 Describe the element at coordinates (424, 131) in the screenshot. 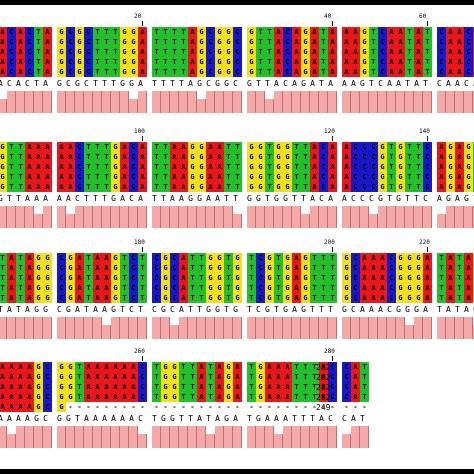

I see `ruler-position-label: 140` at that location.